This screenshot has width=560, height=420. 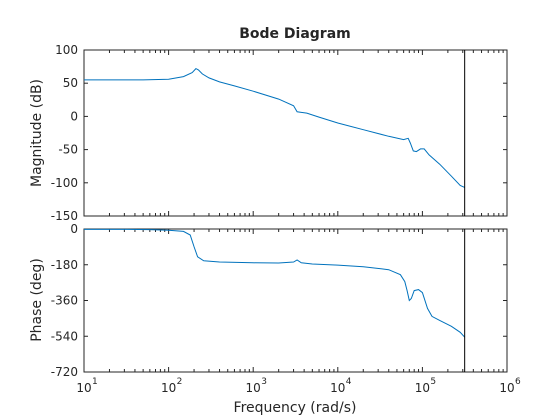 What do you see at coordinates (37, 133) in the screenshot?
I see `magnitude-y-axis-label: Magnitude (dB)` at bounding box center [37, 133].